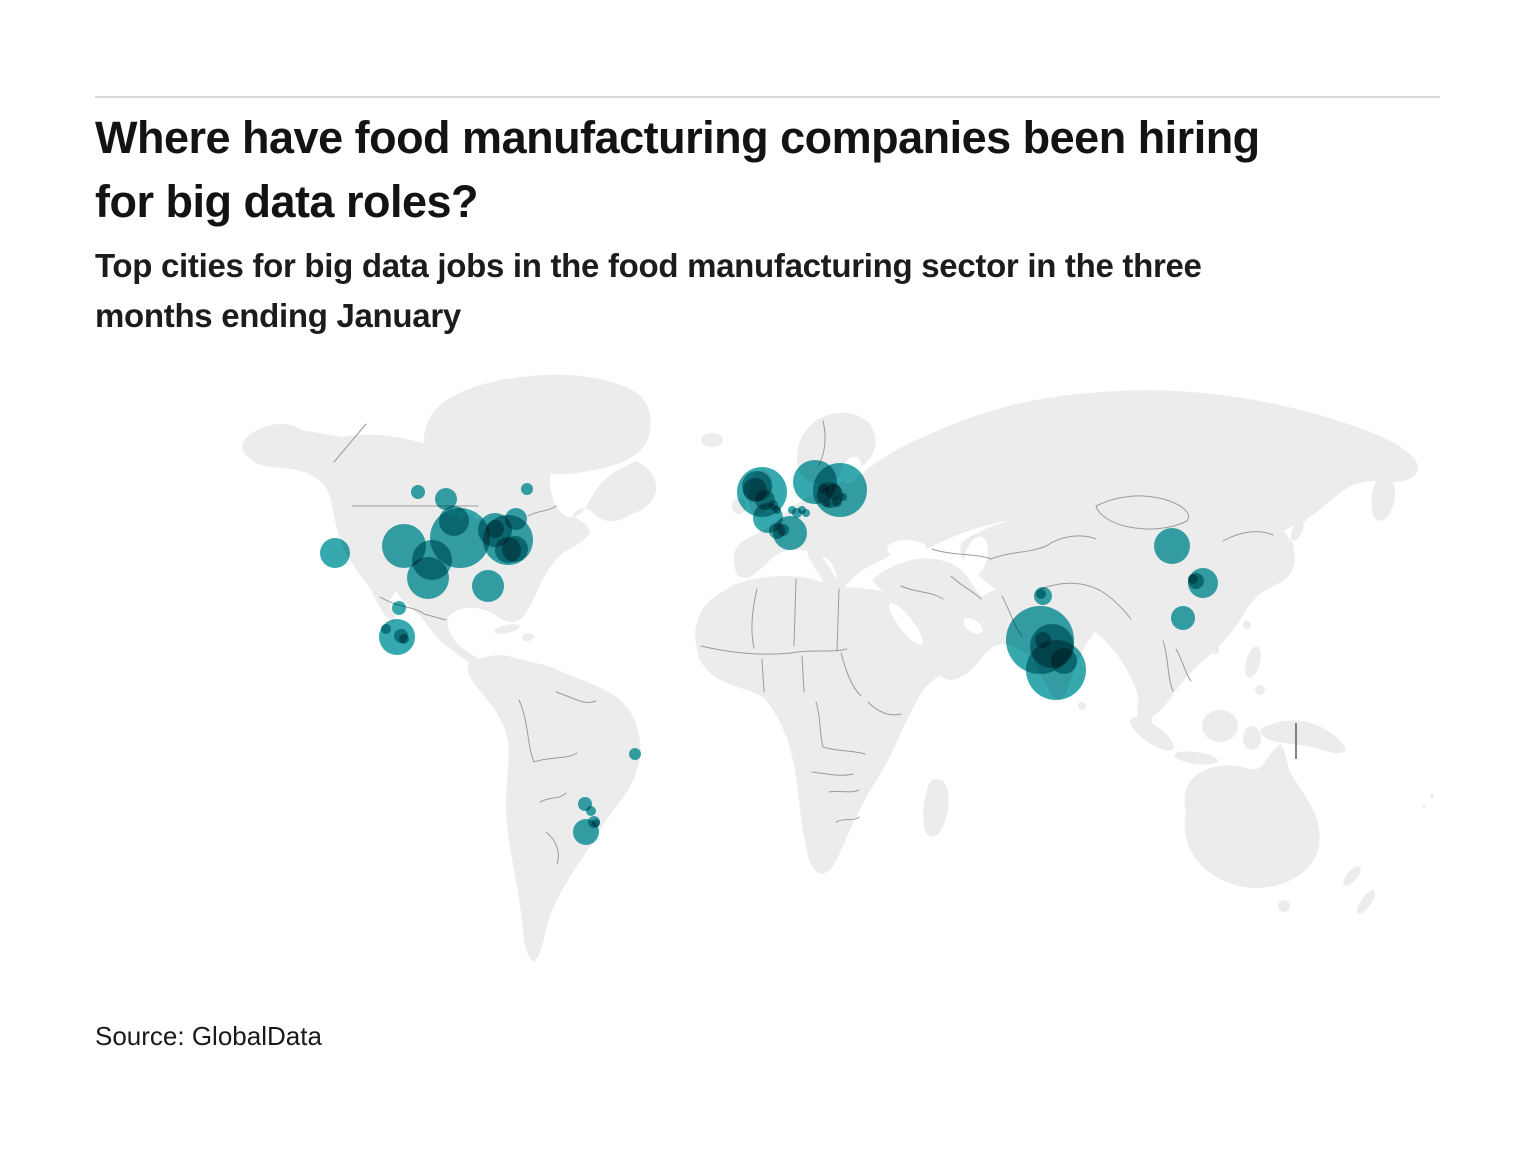 This screenshot has width=1536, height=1152. What do you see at coordinates (1196, 758) in the screenshot?
I see `land-java` at bounding box center [1196, 758].